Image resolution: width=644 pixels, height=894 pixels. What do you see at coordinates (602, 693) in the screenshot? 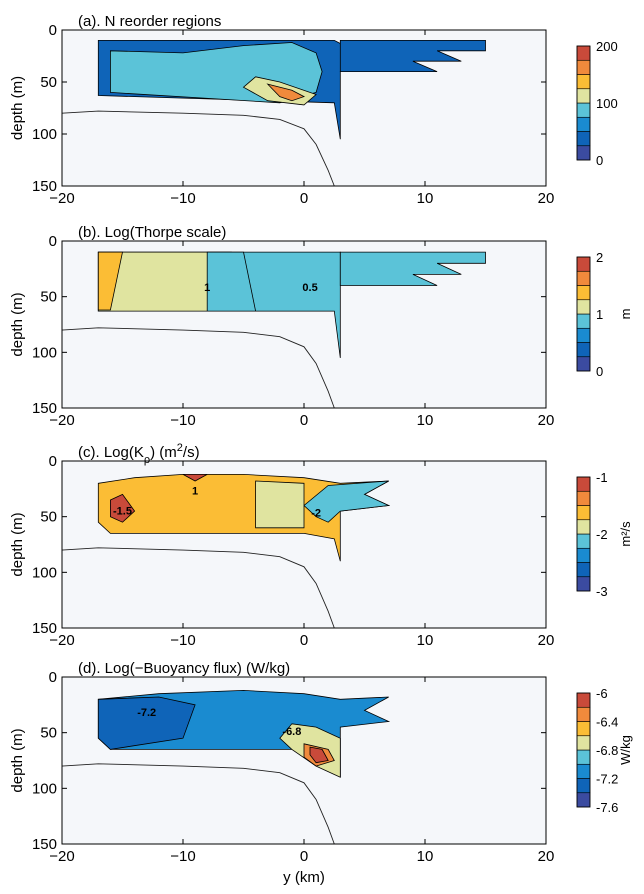
I see `colorbar-tick-label: -6` at bounding box center [602, 693].